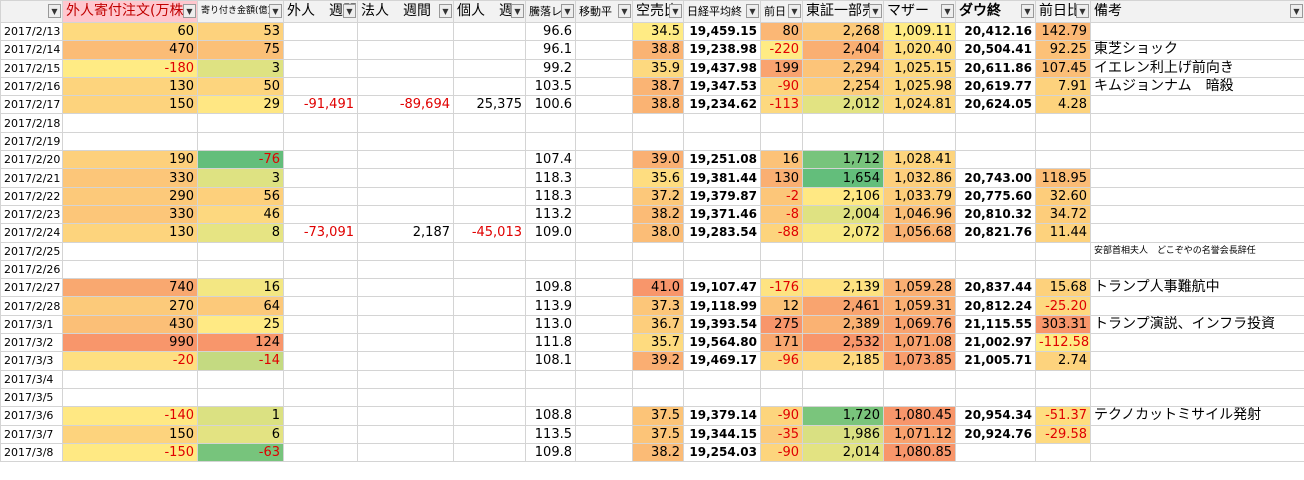  What do you see at coordinates (841, 11) in the screenshot?
I see `header-text: 東証一部売` at bounding box center [841, 11].